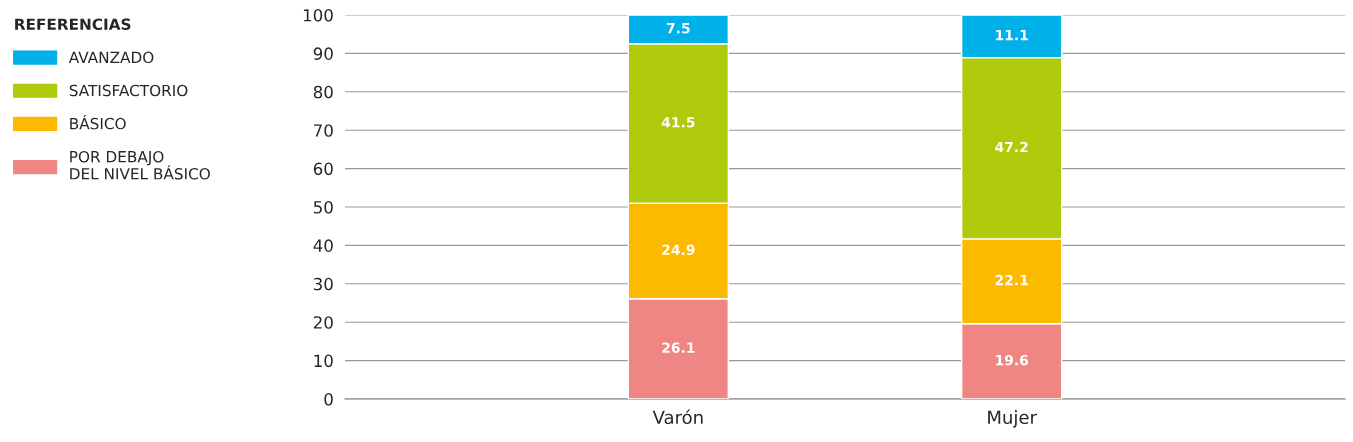  Describe the element at coordinates (140, 165) in the screenshot. I see `legend-label: POR DEBAJO DEL NIVEL BÁSICO` at that location.